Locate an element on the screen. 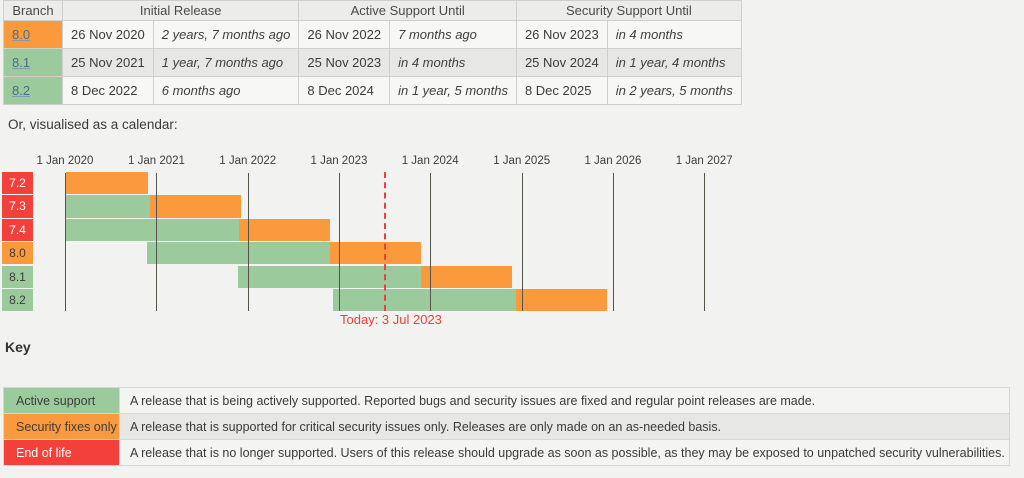 The width and height of the screenshot is (1024, 478). security-support-relative: in 2 years, 5 months is located at coordinates (674, 90).